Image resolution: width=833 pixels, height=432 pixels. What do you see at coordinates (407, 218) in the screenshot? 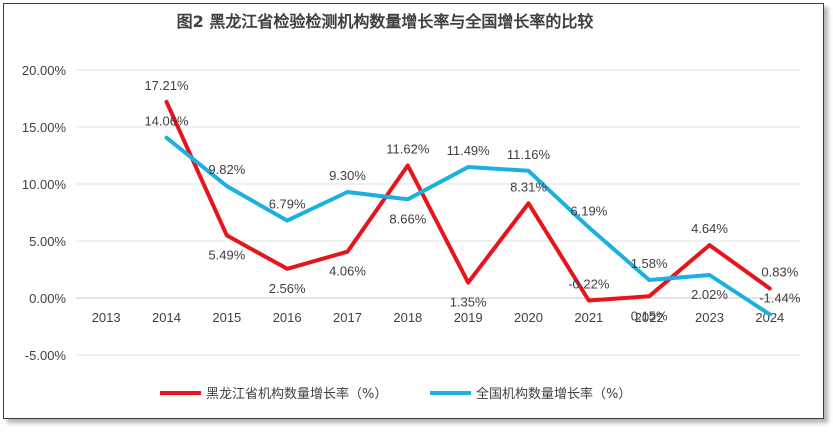
I see `data-label: 8.66%` at bounding box center [407, 218].